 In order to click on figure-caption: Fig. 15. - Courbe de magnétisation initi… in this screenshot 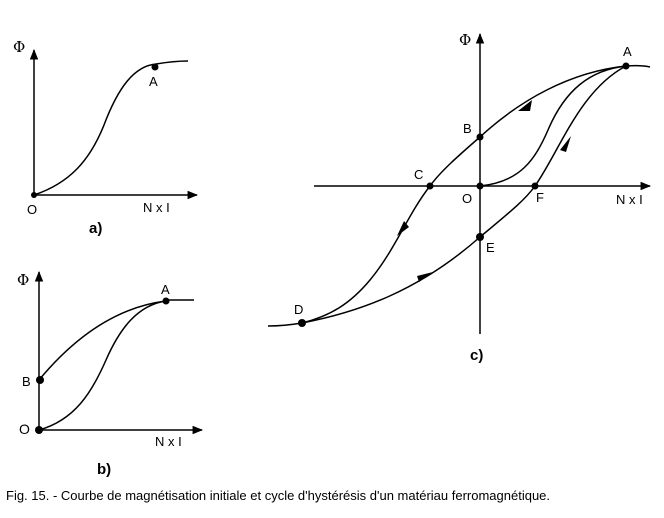, I will do `click(278, 495)`.